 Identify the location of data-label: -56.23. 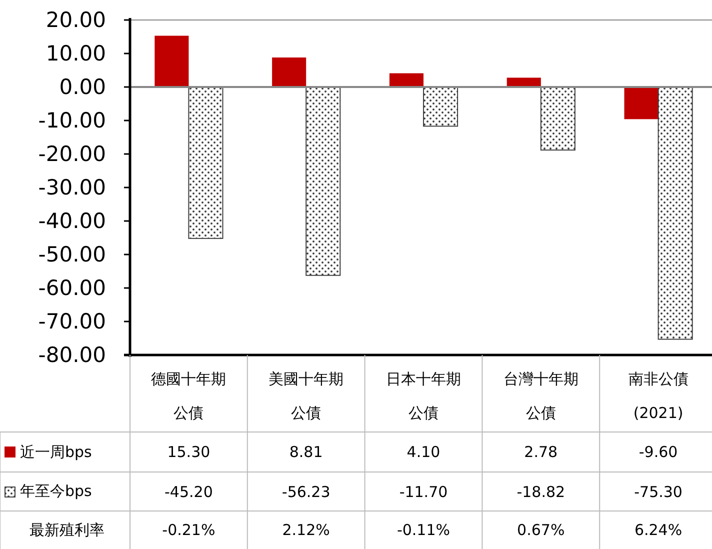
(306, 492).